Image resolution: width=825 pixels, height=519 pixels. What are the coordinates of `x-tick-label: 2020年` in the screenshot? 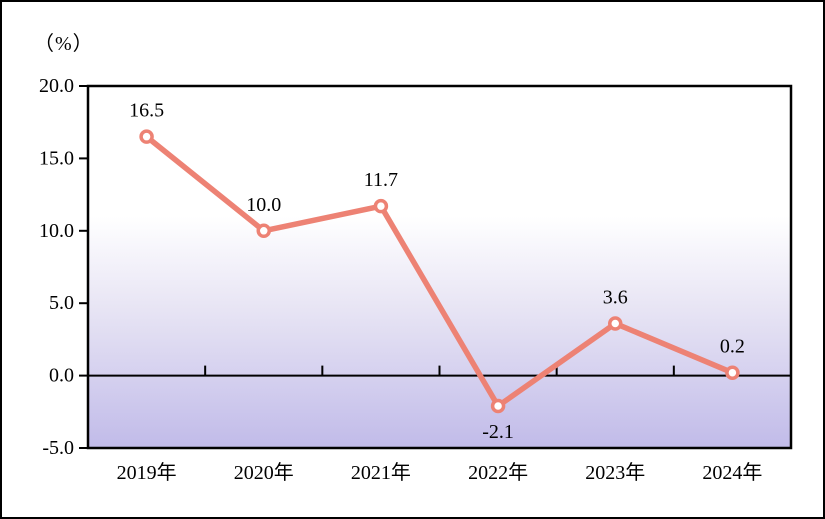 It's located at (264, 472).